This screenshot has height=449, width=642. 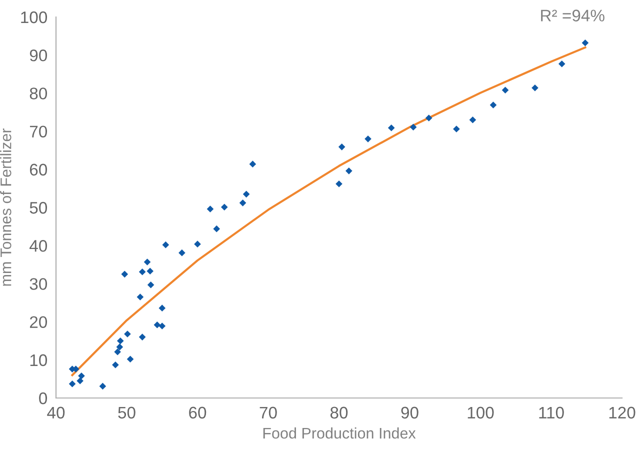 What do you see at coordinates (34, 17) in the screenshot?
I see `y-tick-label: 100` at bounding box center [34, 17].